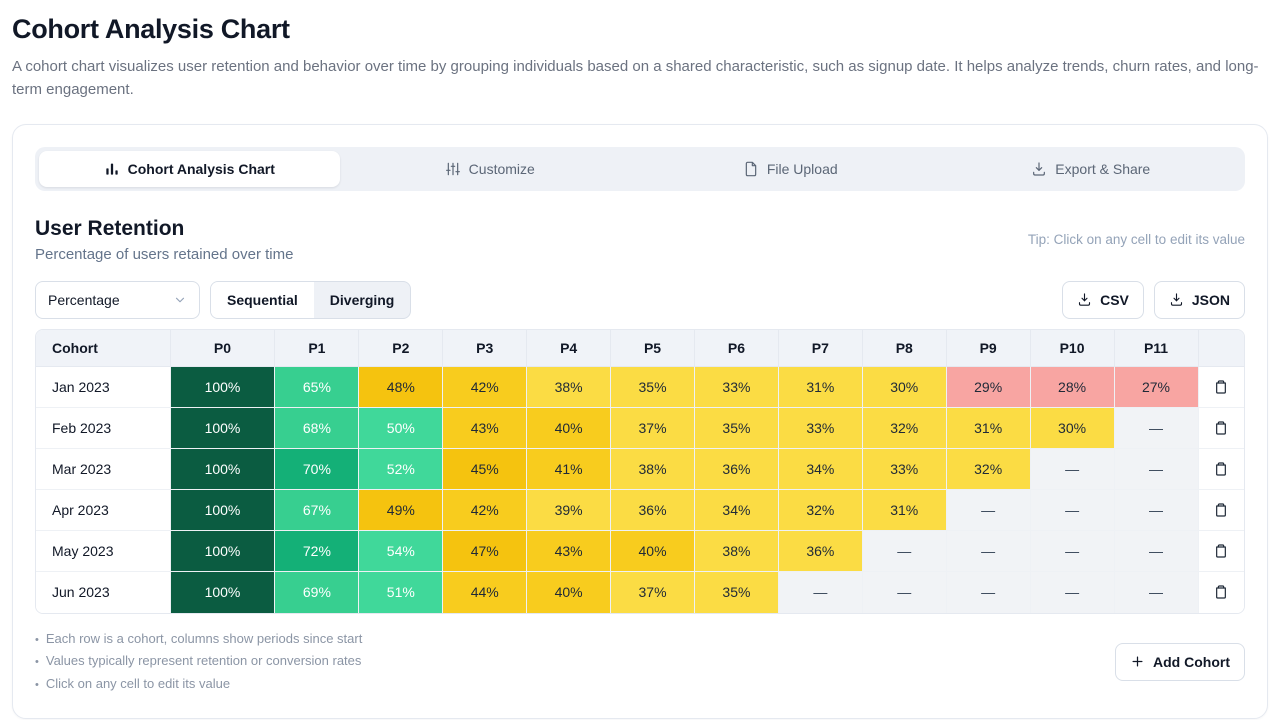  Describe the element at coordinates (317, 510) in the screenshot. I see `retention-cell: 67%` at that location.